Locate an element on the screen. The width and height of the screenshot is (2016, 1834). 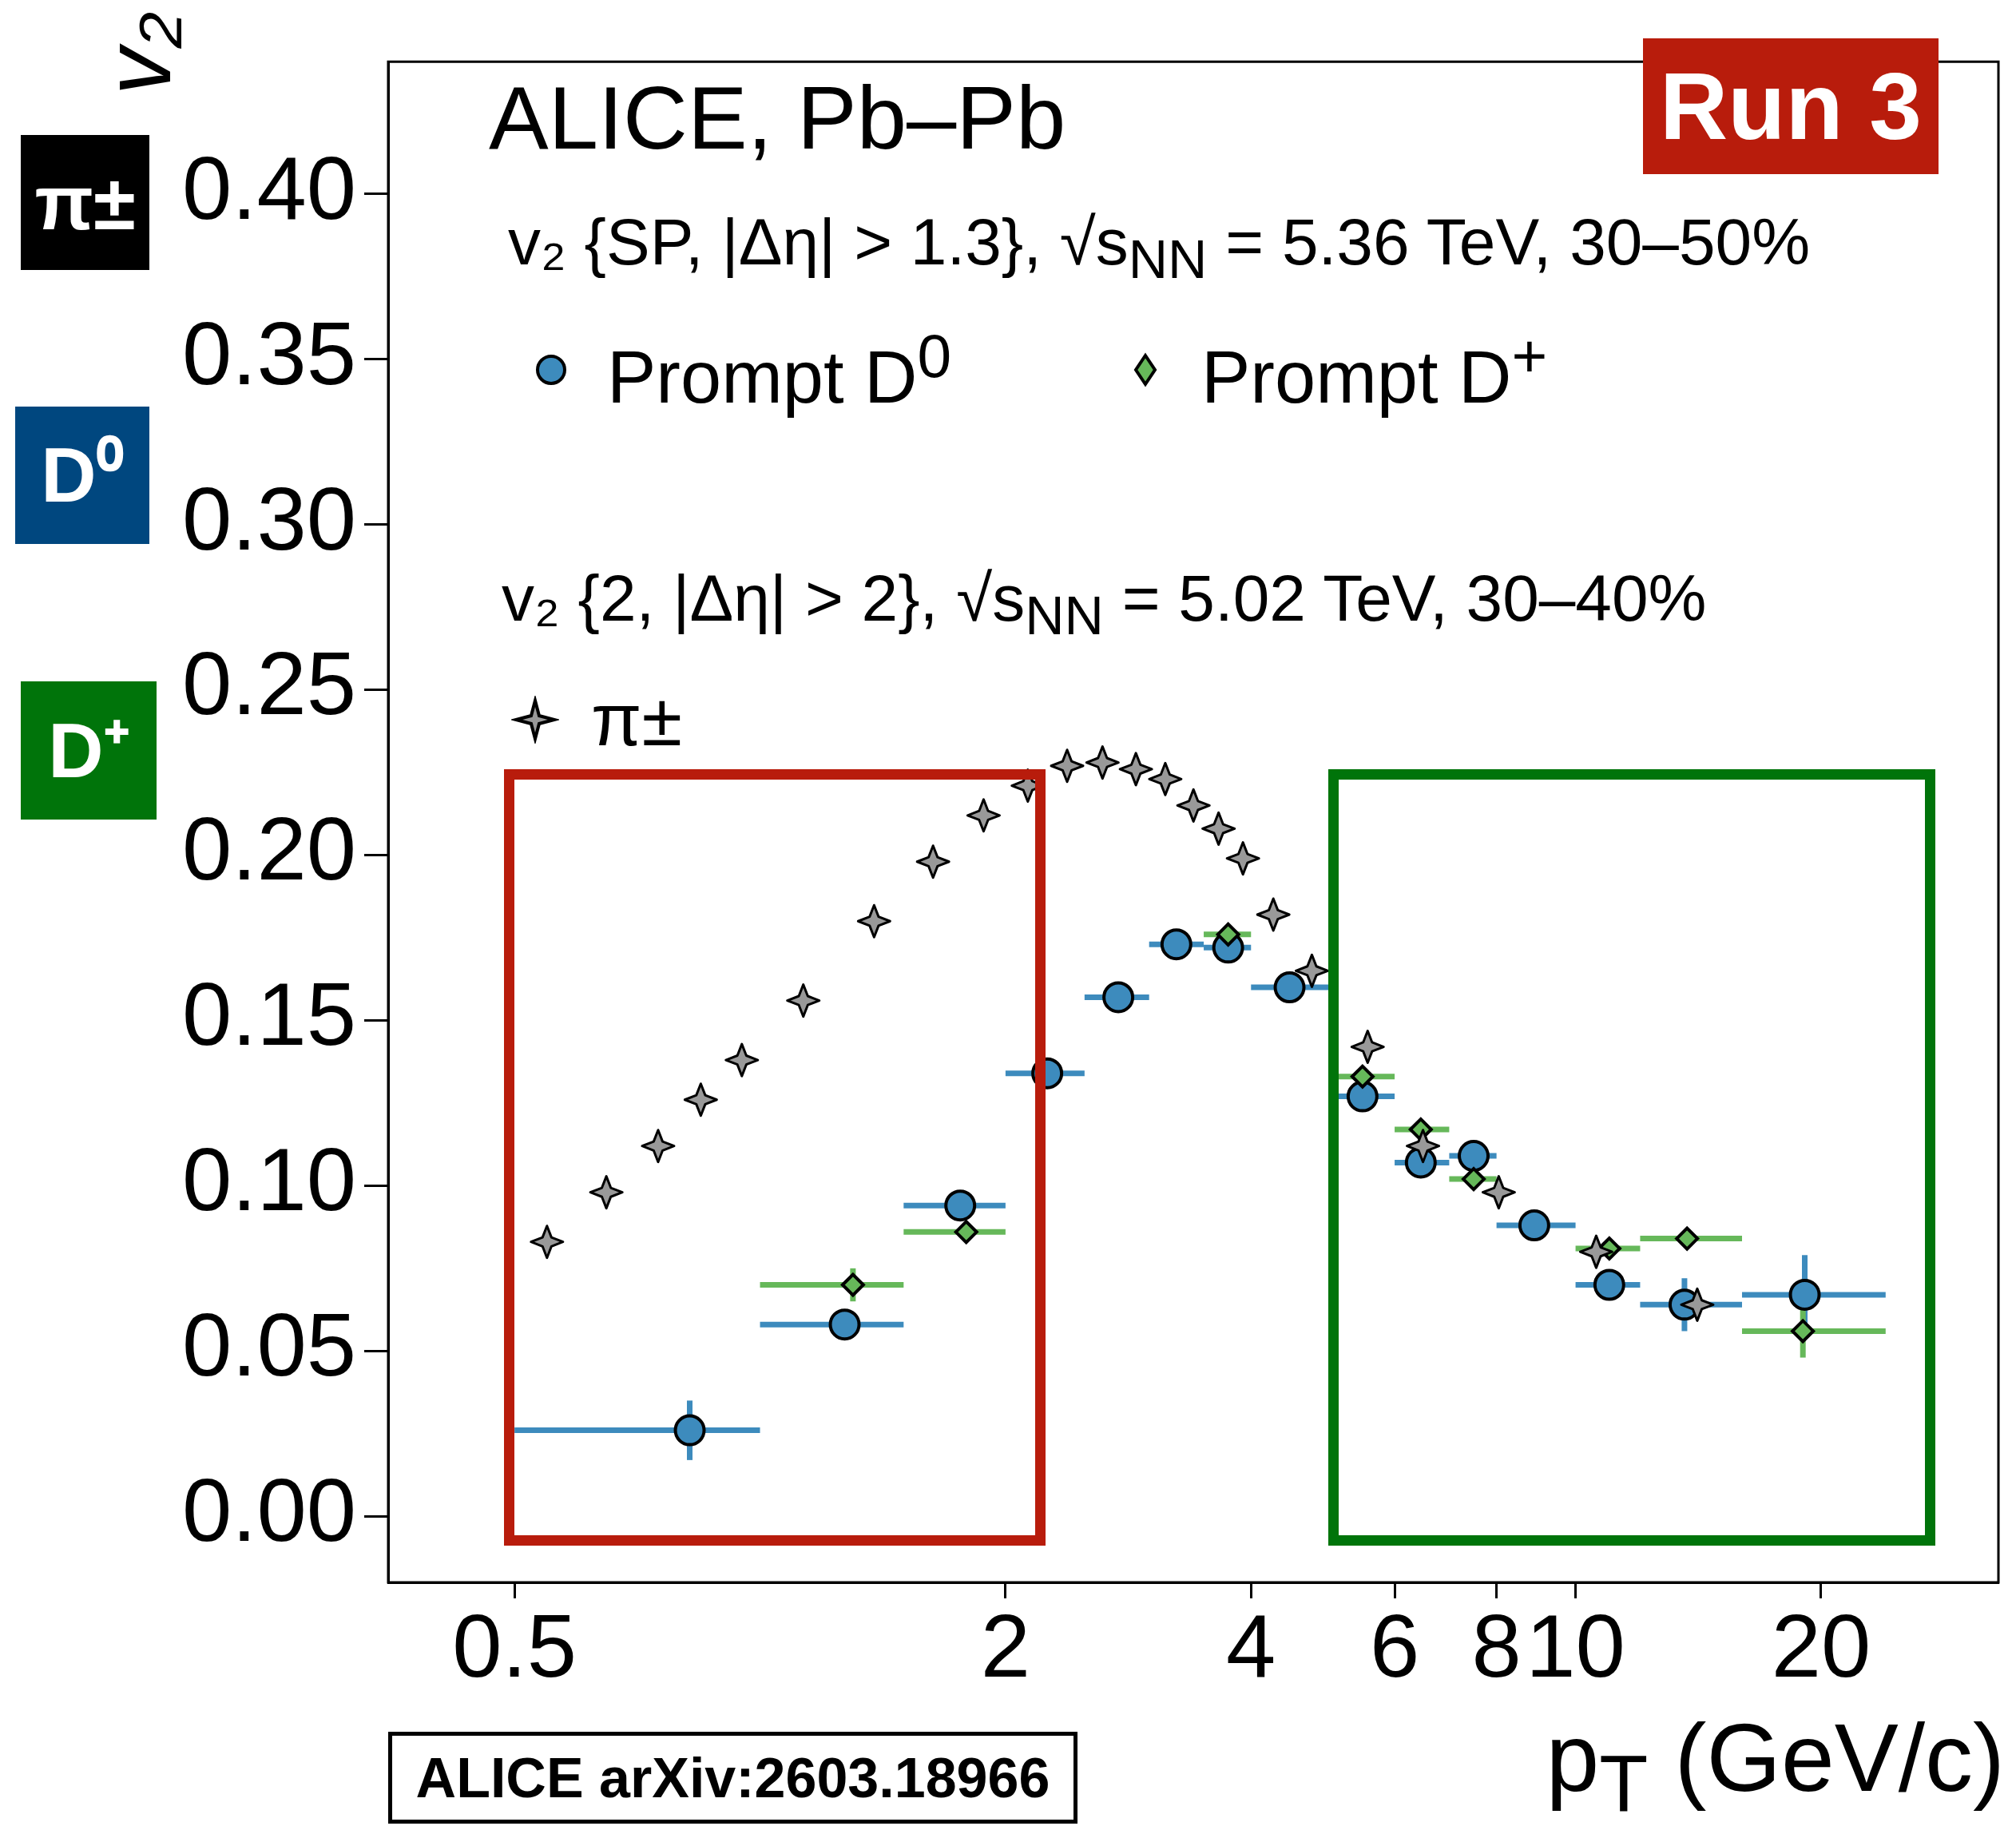
text: D⁺ is located at coordinates (89, 751).